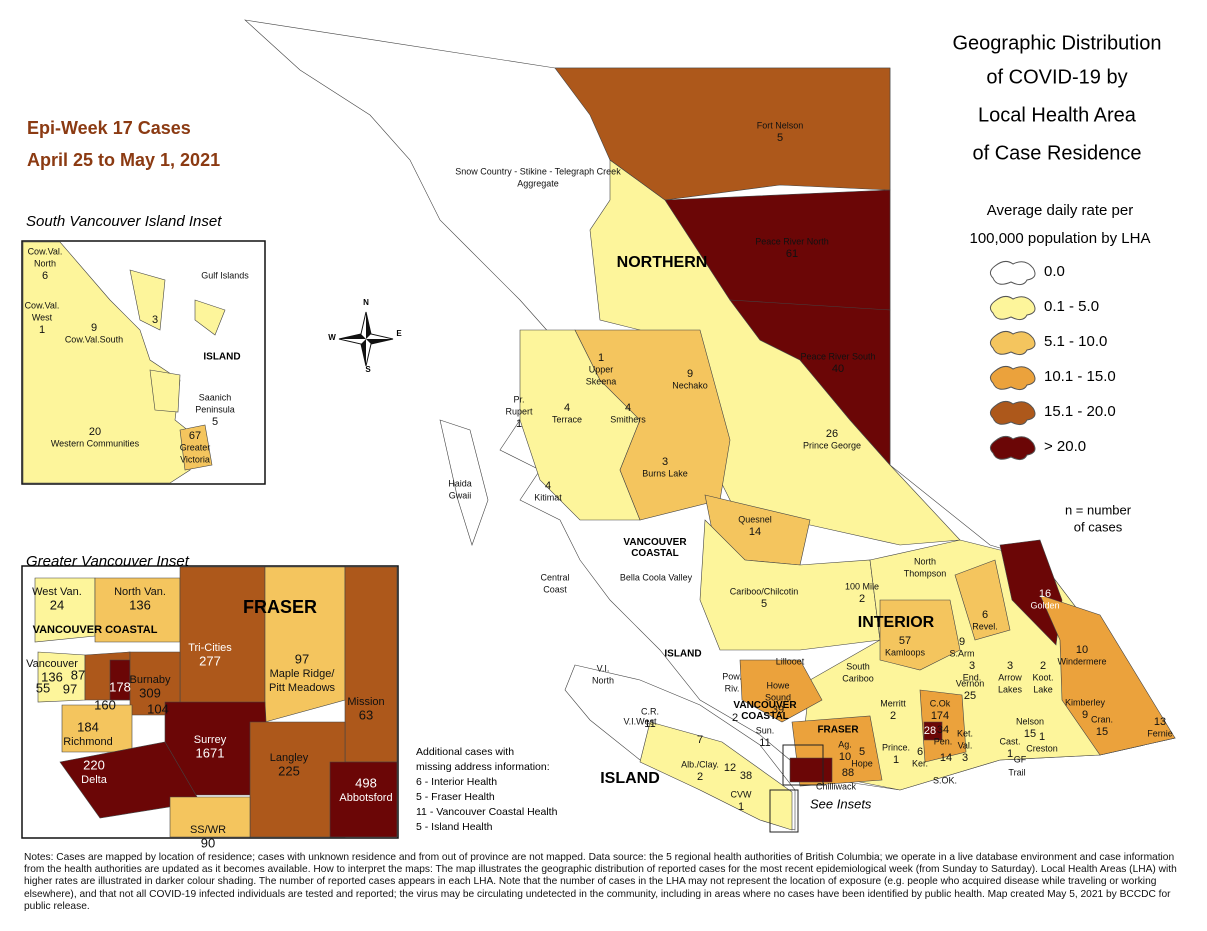 The height and width of the screenshot is (931, 1207). What do you see at coordinates (1098, 509) in the screenshot?
I see `legend-note: n = number` at bounding box center [1098, 509].